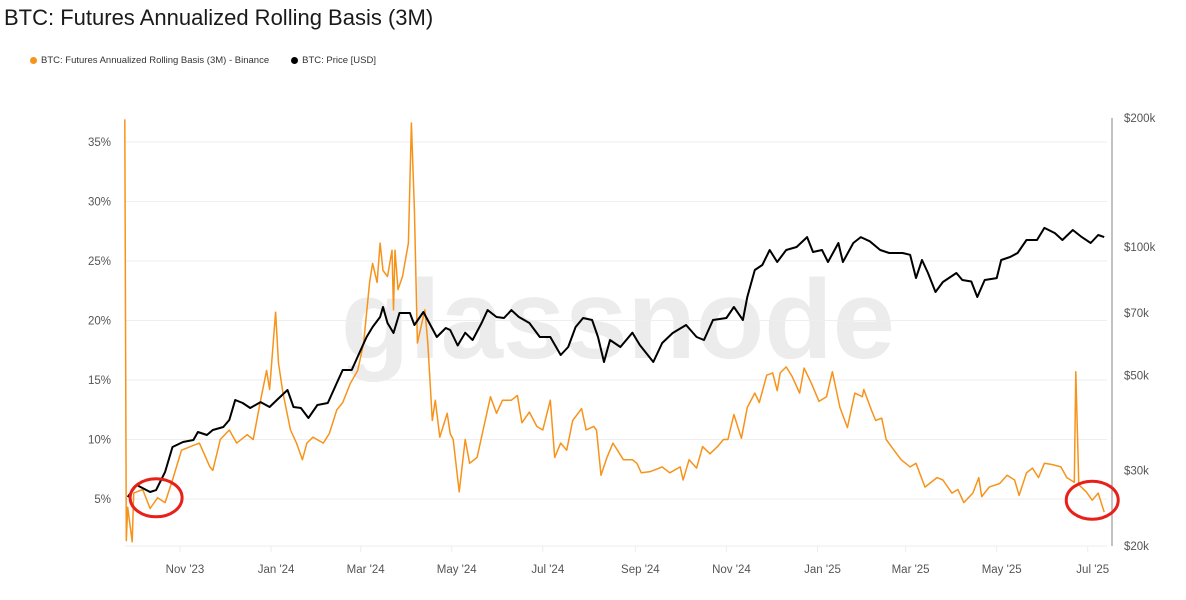  I want to click on y-right-tick-label: $100k, so click(1140, 248).